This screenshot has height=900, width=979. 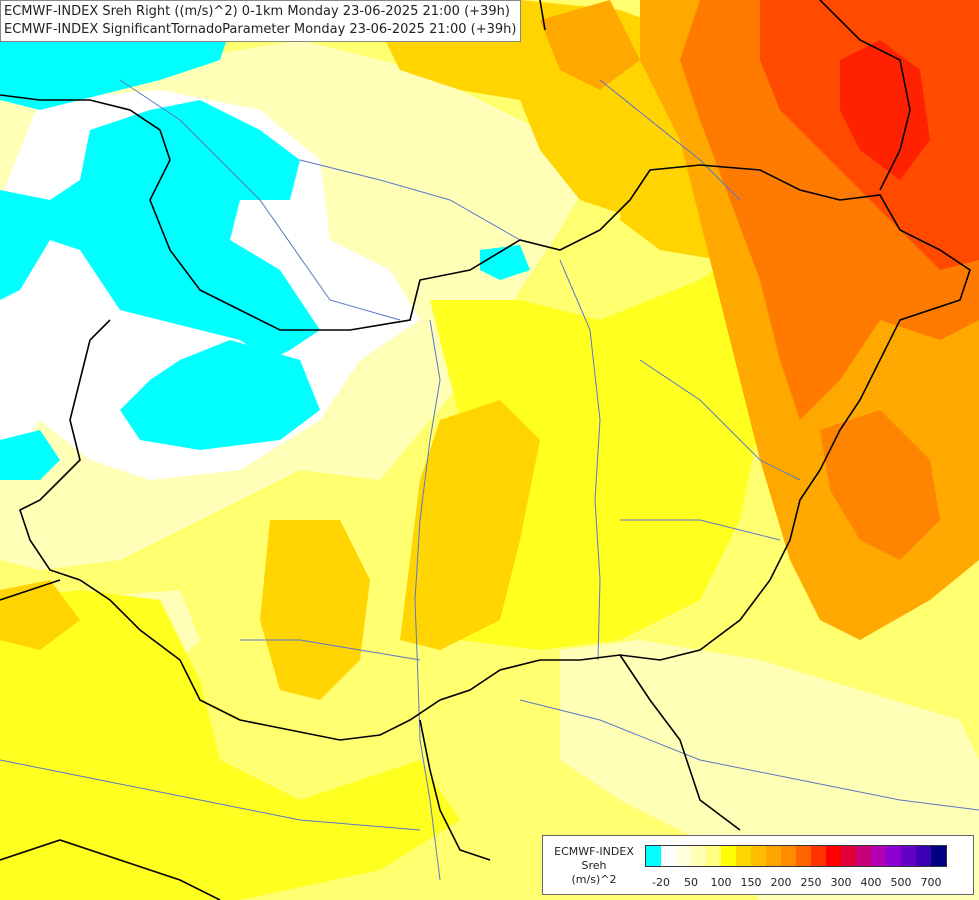 What do you see at coordinates (661, 882) in the screenshot?
I see `legend-tick-label: -20` at bounding box center [661, 882].